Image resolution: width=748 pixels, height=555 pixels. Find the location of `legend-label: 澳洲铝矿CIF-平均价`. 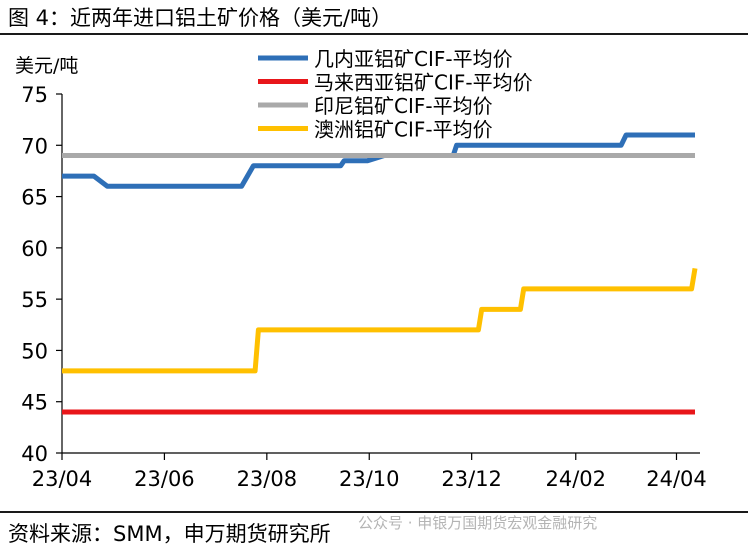

legend-label: 澳洲铝矿CIF-平均价 is located at coordinates (403, 130).